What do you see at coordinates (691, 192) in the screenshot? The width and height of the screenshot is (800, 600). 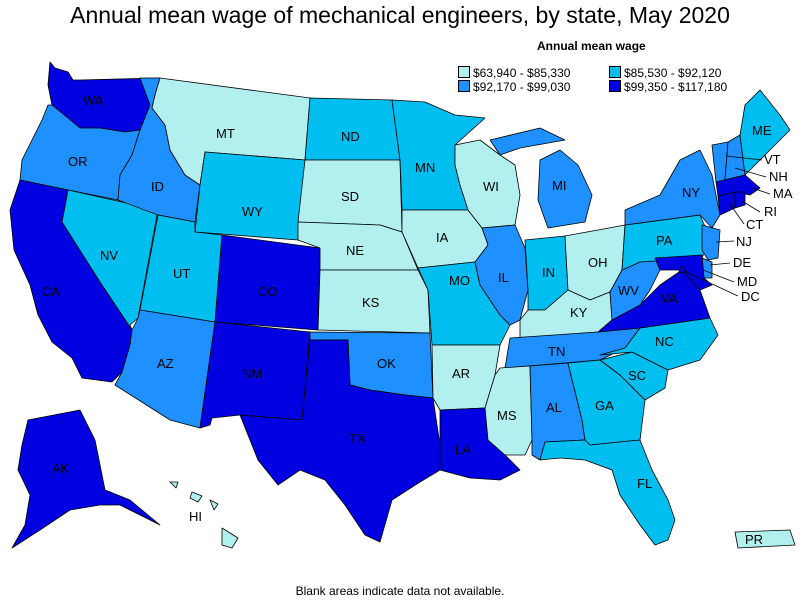 I see `state-label: NY` at bounding box center [691, 192].